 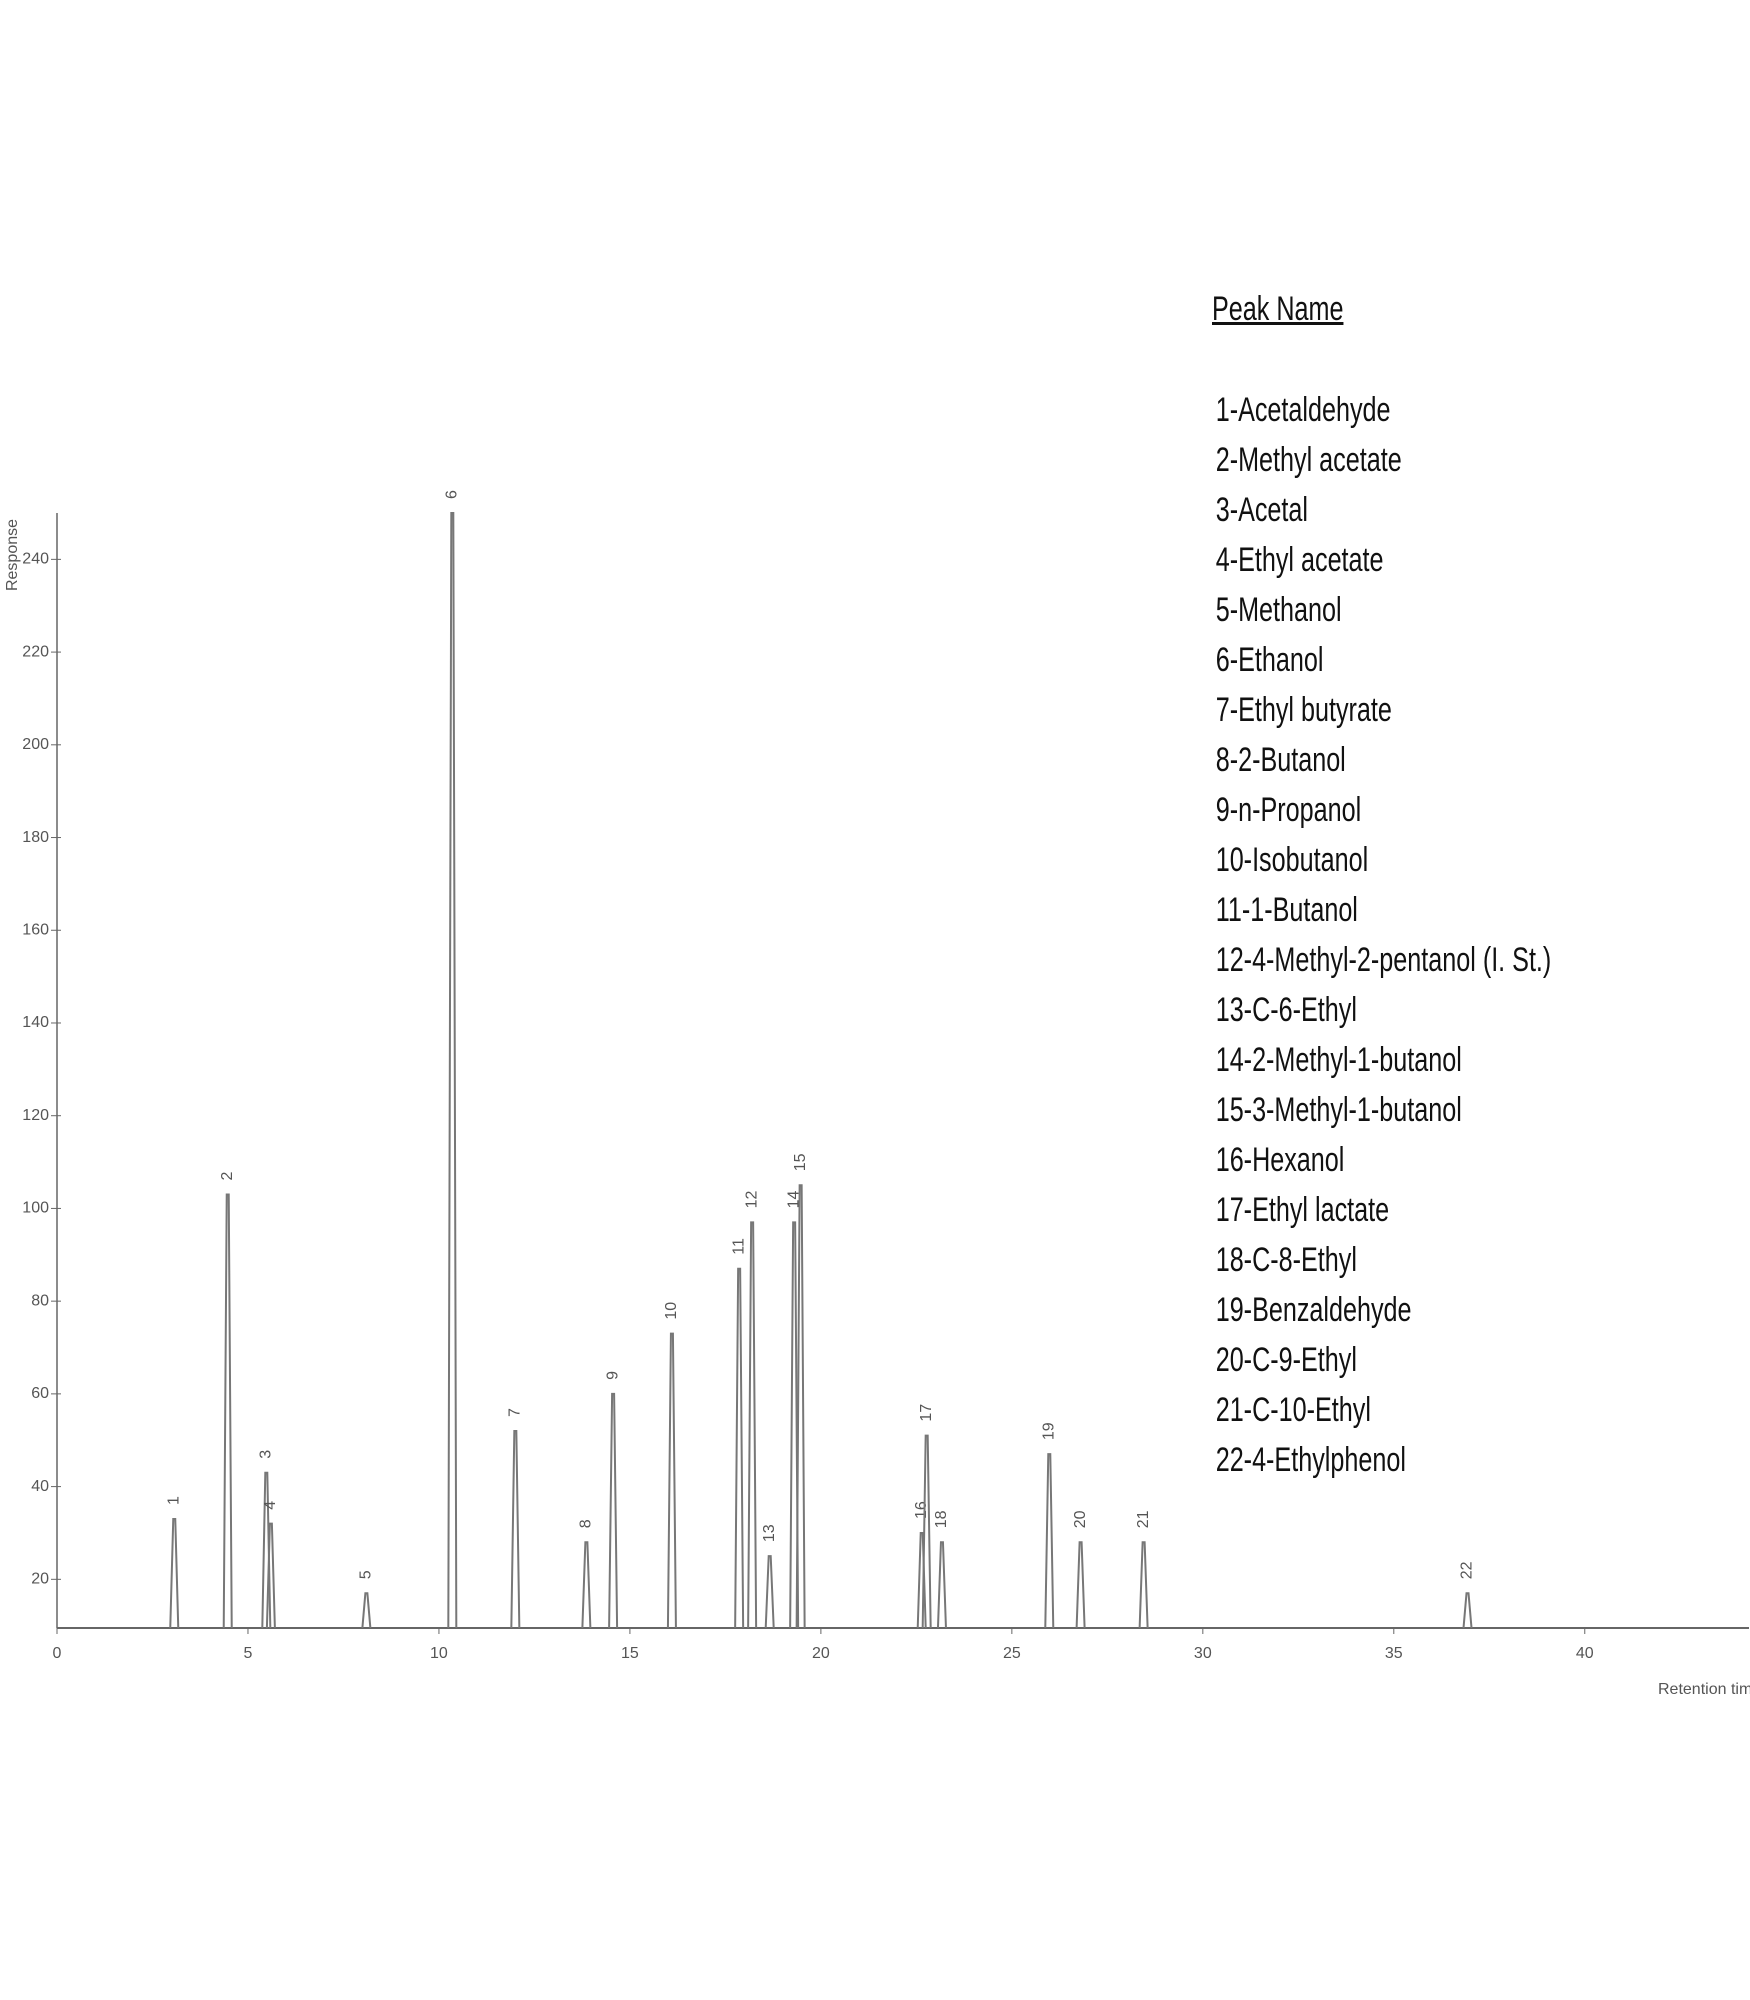 What do you see at coordinates (515, 1412) in the screenshot?
I see `peak-label: 7` at bounding box center [515, 1412].